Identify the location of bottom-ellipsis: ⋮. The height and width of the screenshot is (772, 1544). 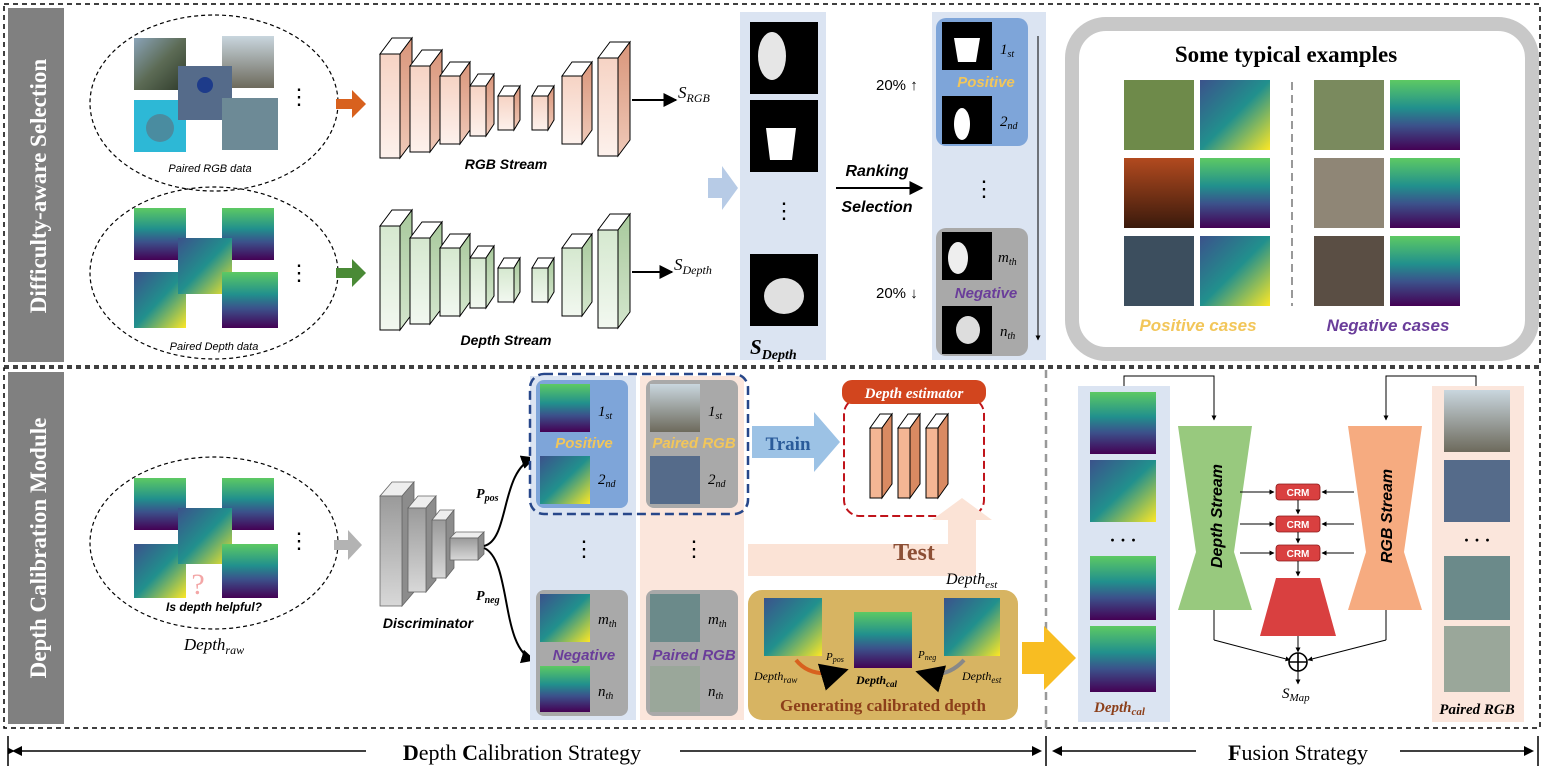
(299, 540).